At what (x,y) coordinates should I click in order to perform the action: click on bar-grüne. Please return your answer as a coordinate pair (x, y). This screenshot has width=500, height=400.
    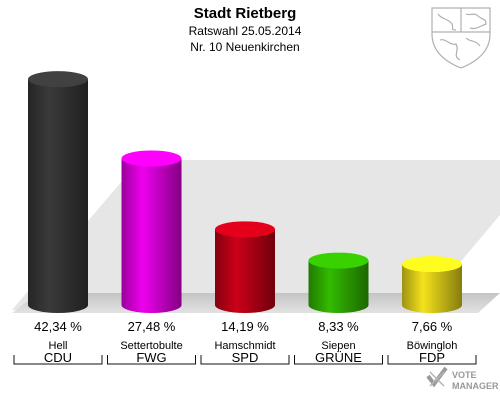
    Looking at the image, I should click on (338, 282).